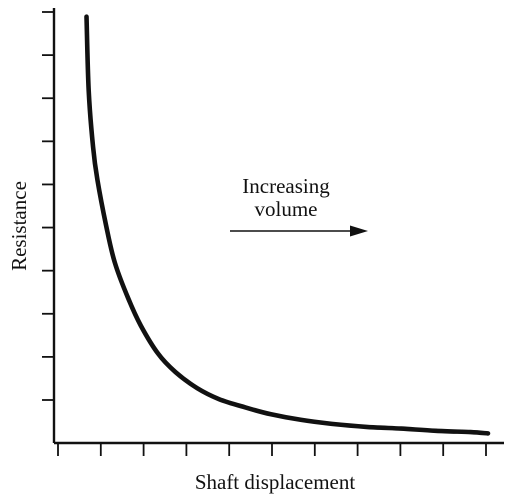 The height and width of the screenshot is (502, 530). I want to click on y-axis-label: Resistance, so click(19, 226).